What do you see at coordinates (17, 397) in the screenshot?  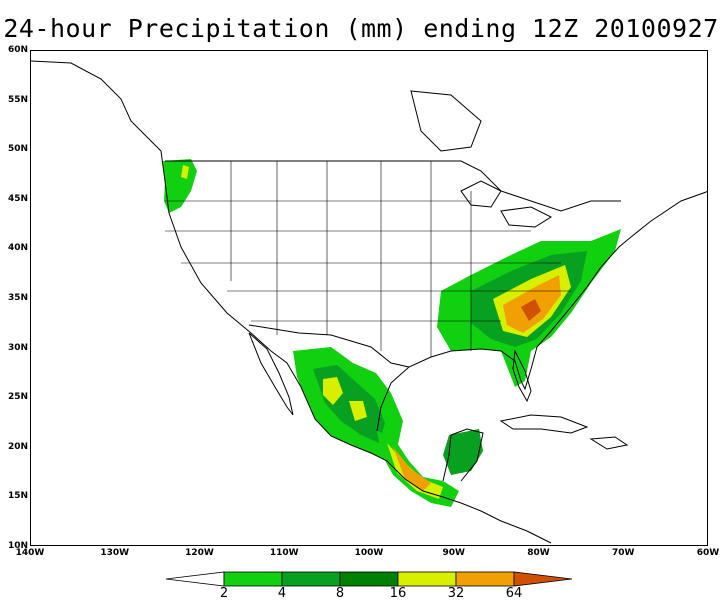 I see `lat-label: 25N` at bounding box center [17, 397].